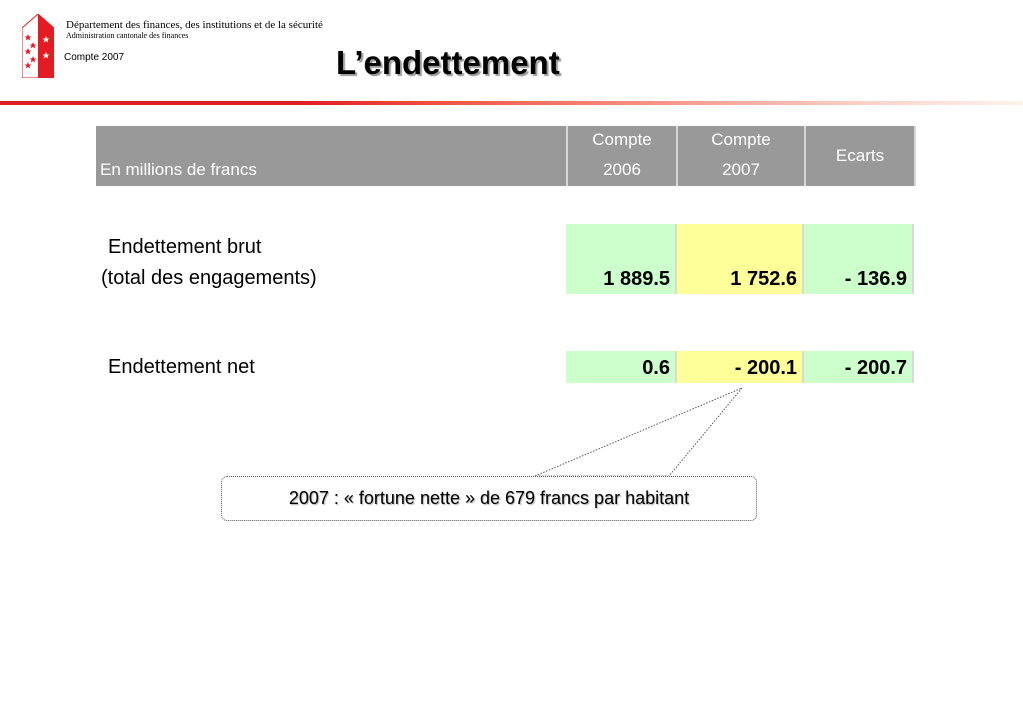 The image size is (1023, 708). I want to click on row-label-gross-debt: Endettement brut, so click(185, 247).